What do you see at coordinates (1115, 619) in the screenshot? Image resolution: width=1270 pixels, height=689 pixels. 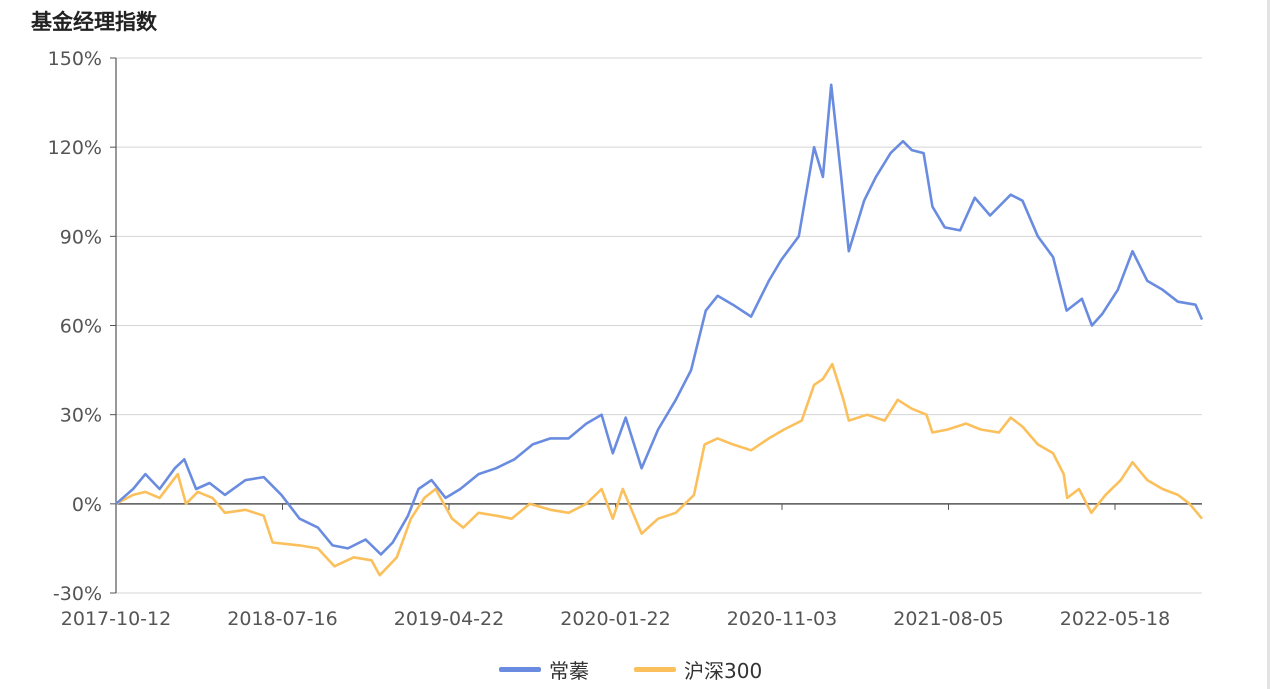 I see `x-tick-label: 2022-05-18` at bounding box center [1115, 619].